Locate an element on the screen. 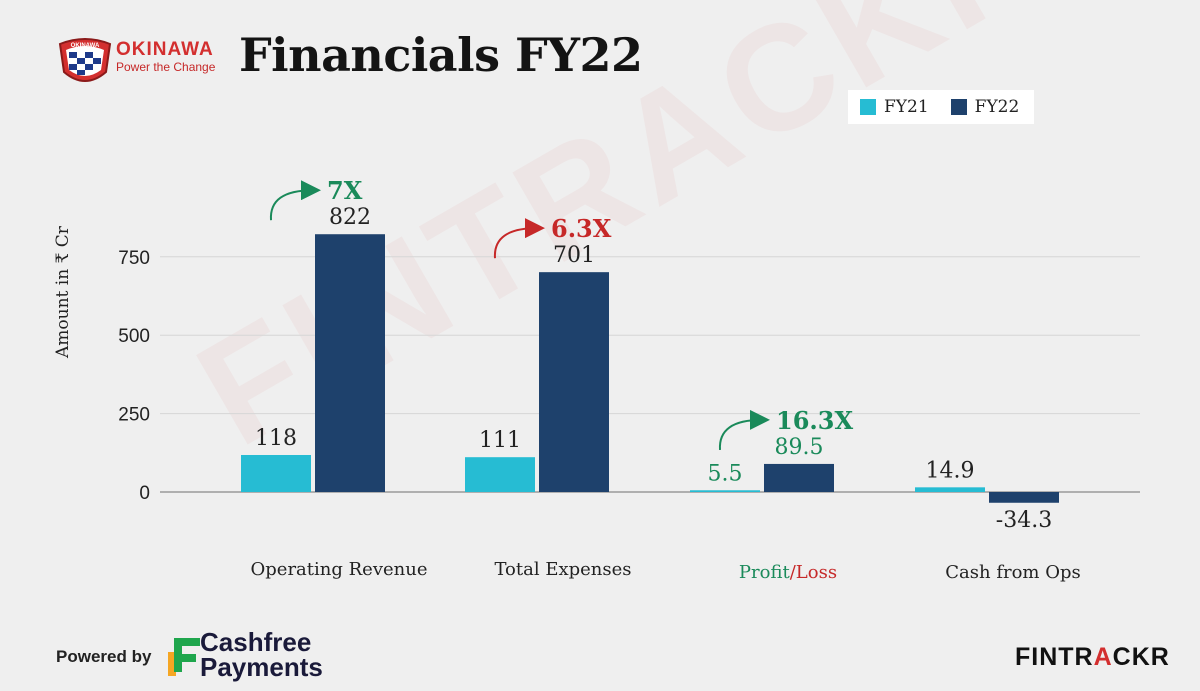 The width and height of the screenshot is (1200, 691). fintrackr-part1: FINTR is located at coordinates (1054, 657).